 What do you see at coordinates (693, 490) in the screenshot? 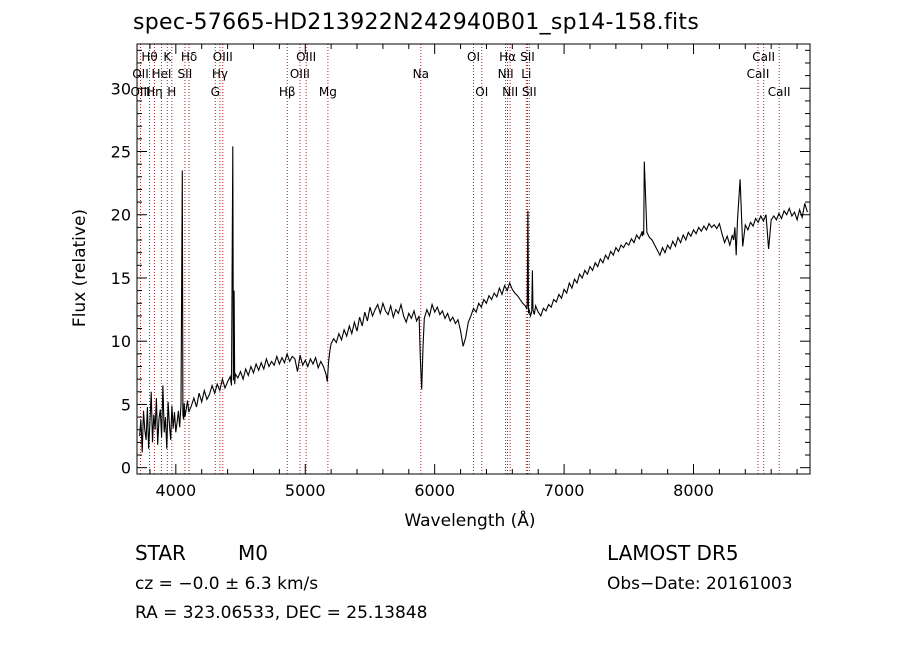
I see `x-tick-label: 8000` at bounding box center [693, 490].